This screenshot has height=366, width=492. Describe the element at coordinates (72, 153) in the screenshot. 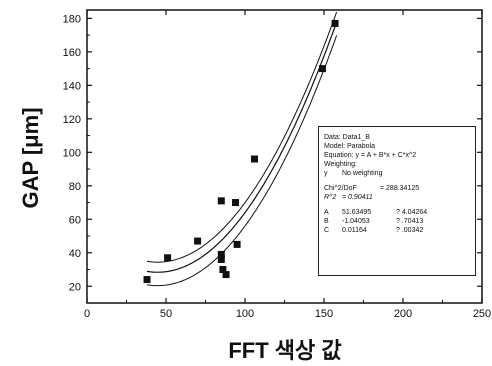

I see `y-tick-label: 100` at that location.